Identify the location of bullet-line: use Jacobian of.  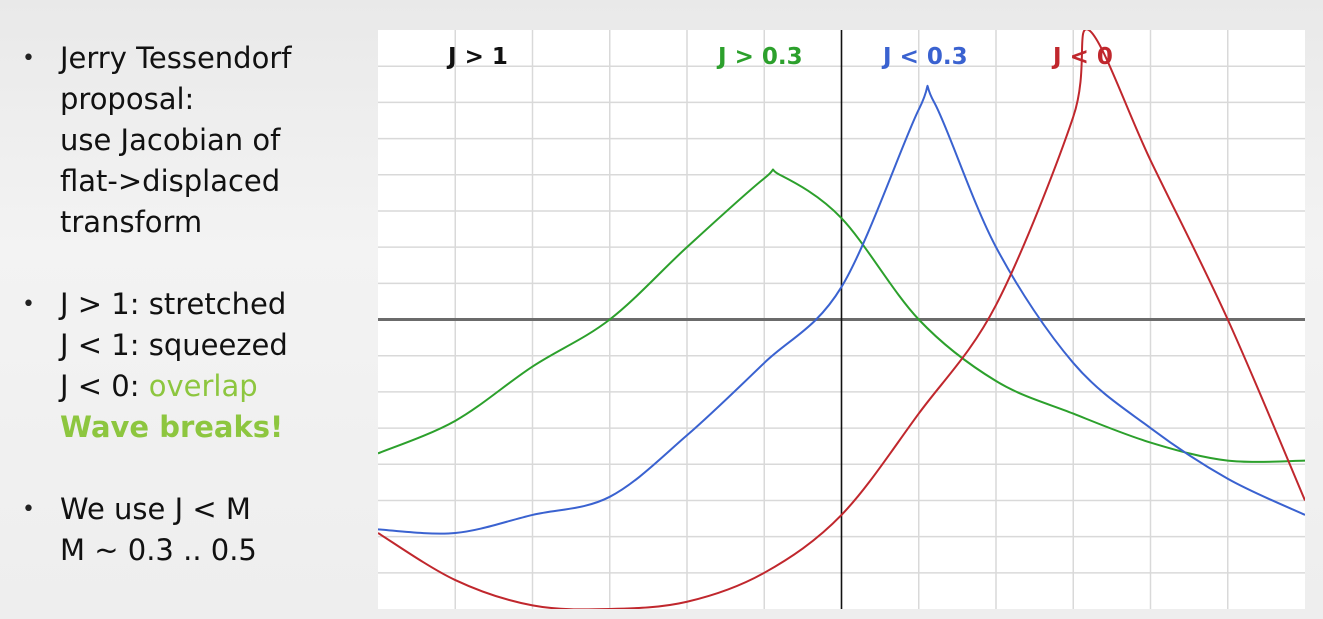
(170, 140).